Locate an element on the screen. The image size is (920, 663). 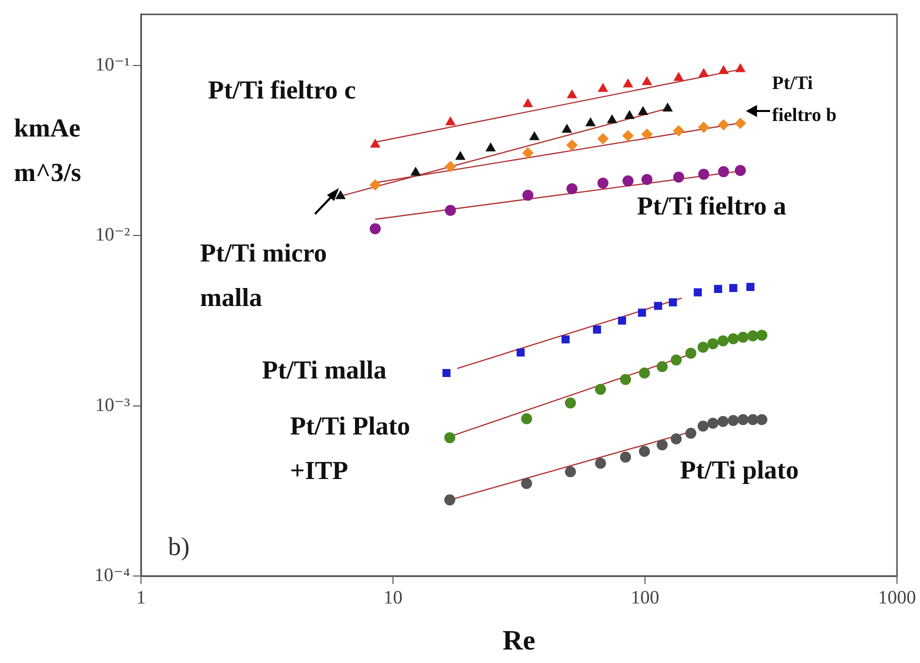
y-tick-label: 10⁻³ is located at coordinates (112, 405).